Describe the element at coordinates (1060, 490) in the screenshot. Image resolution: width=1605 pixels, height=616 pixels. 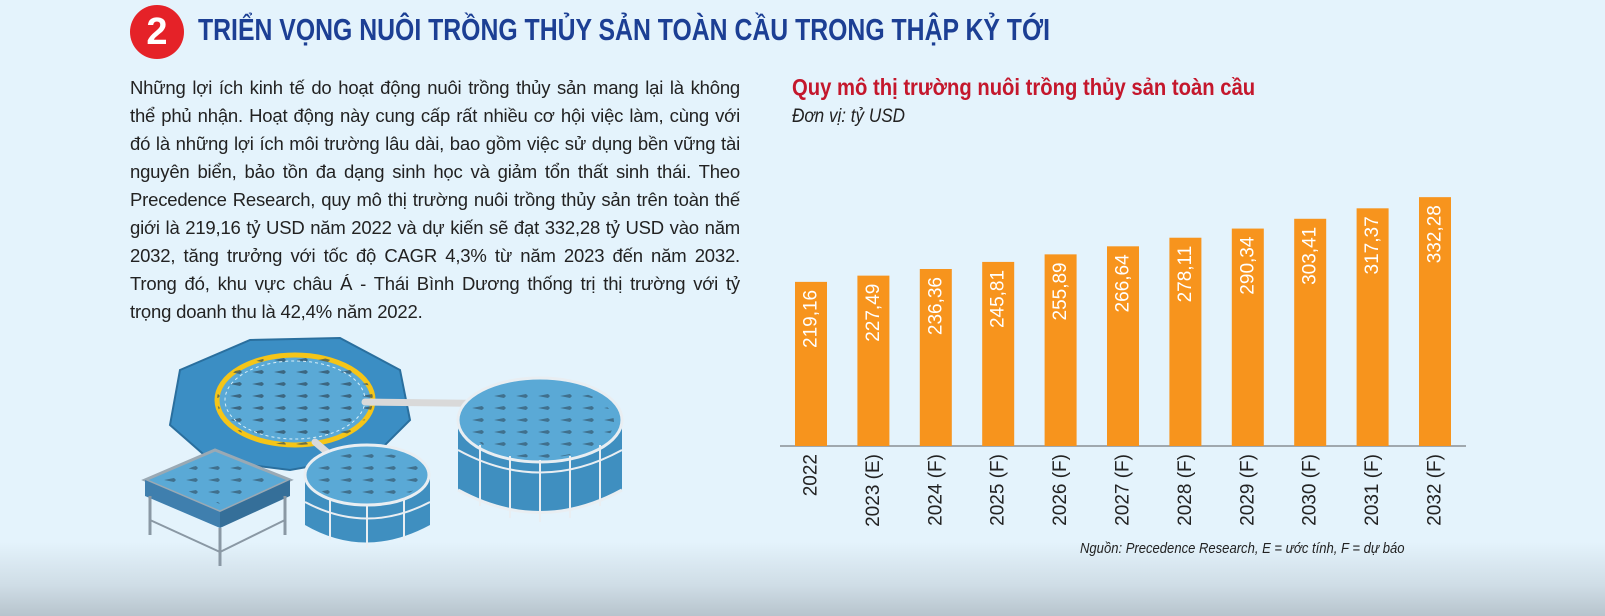
I see `category-label-4: 2026 (F)` at that location.